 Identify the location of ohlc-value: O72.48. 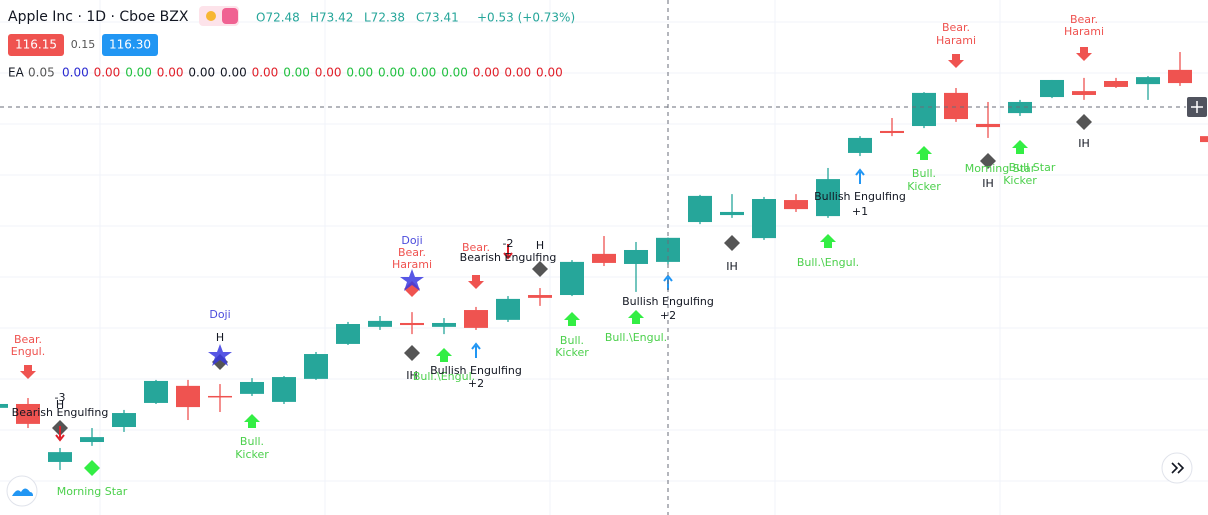
(278, 18).